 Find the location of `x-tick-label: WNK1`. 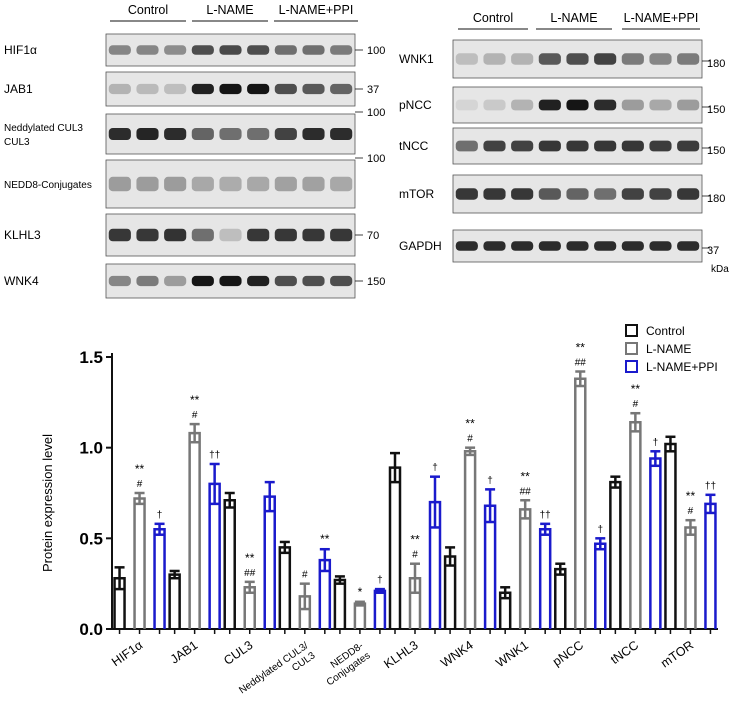

x-tick-label: WNK1 is located at coordinates (512, 654).